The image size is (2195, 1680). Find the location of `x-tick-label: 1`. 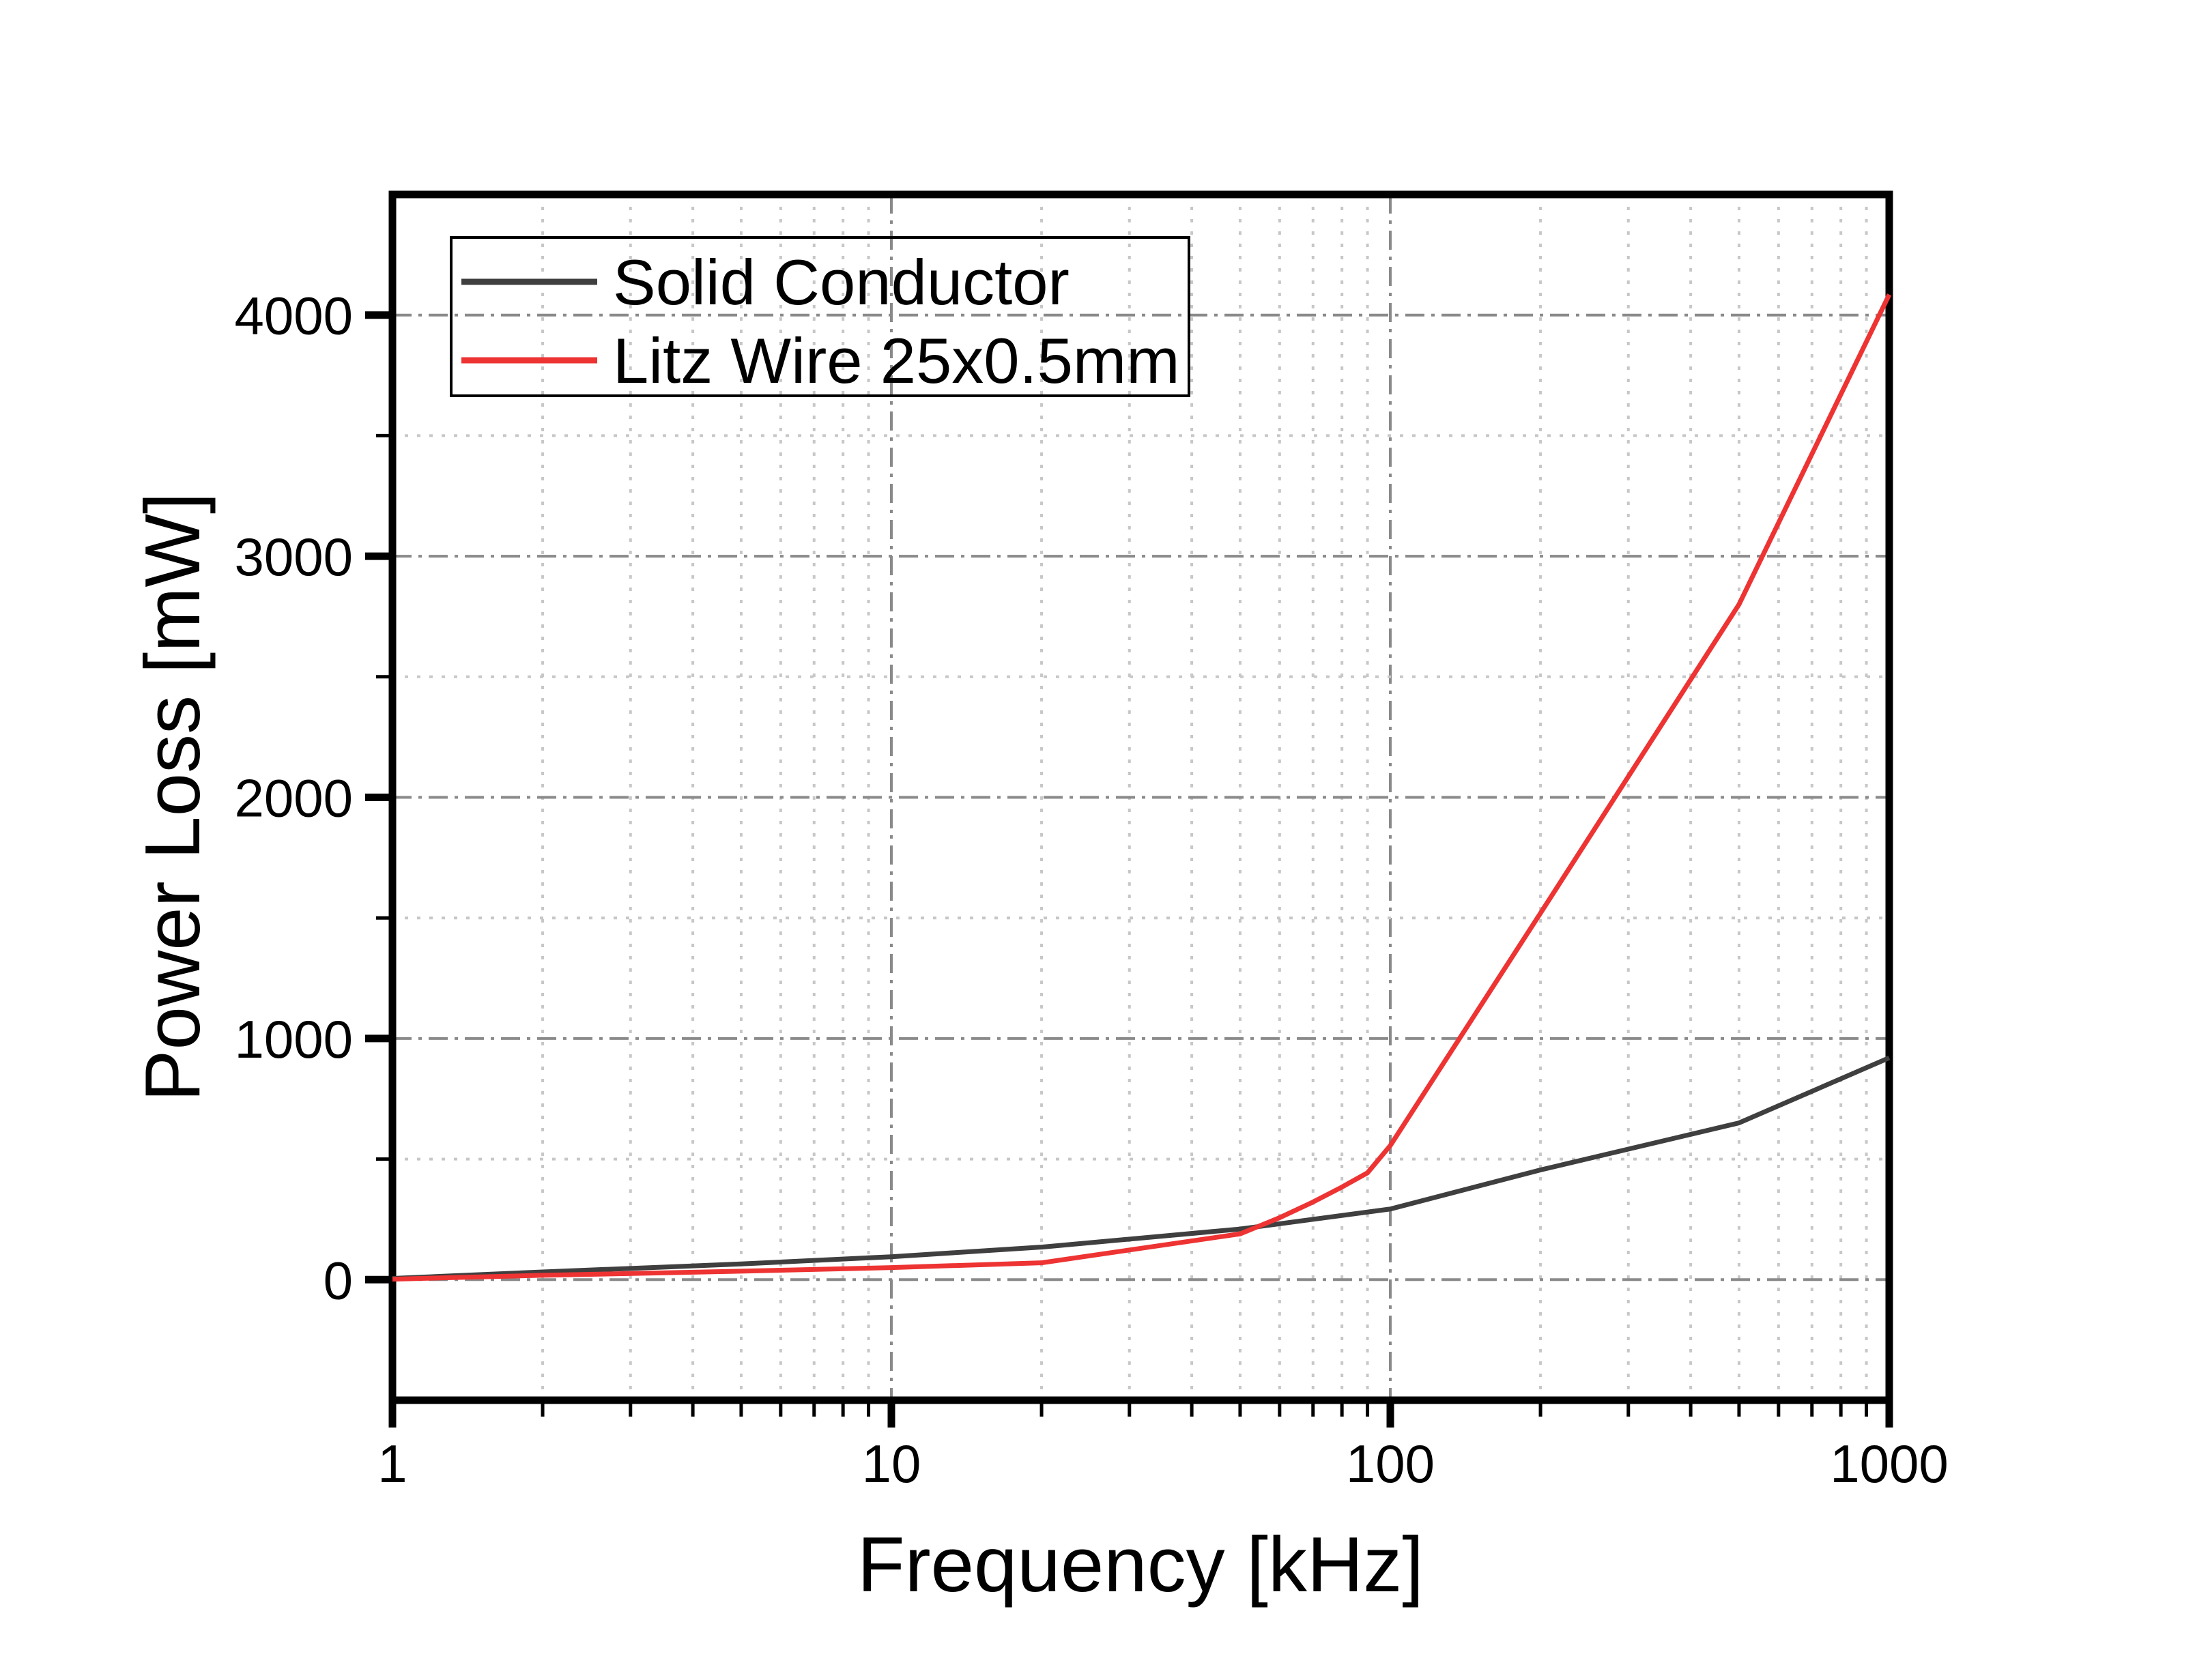

x-tick-label: 1 is located at coordinates (392, 1464).